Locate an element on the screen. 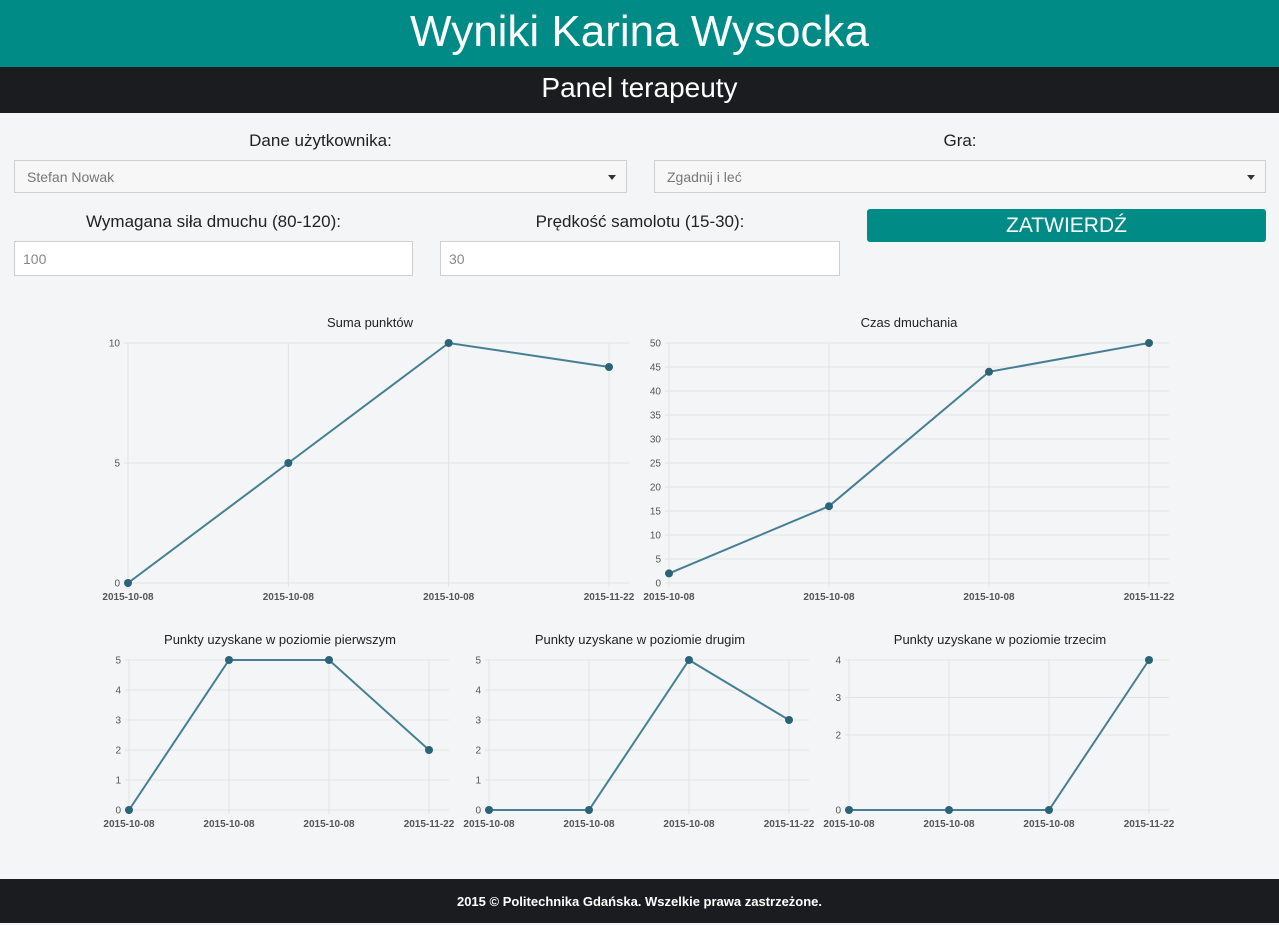 The height and width of the screenshot is (925, 1279). page-title: Wyniki Karina Wysocka is located at coordinates (639, 33).